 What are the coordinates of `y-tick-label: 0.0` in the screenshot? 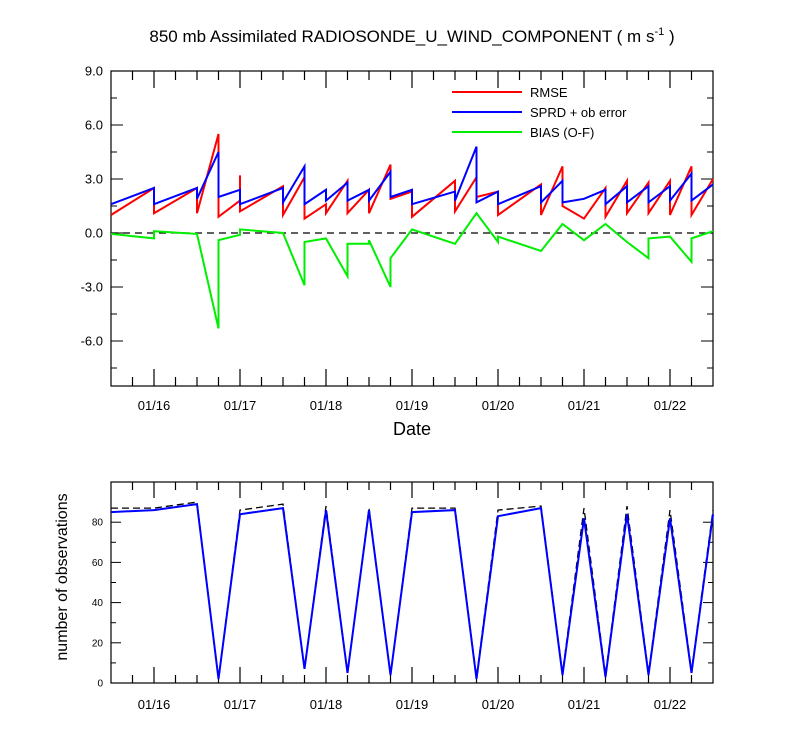 It's located at (94, 233).